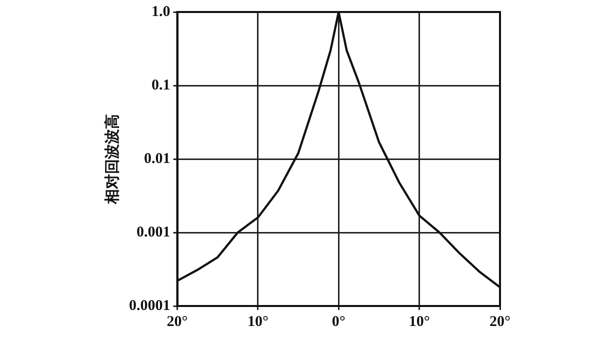  I want to click on y-tick-label: 0.01, so click(157, 158).